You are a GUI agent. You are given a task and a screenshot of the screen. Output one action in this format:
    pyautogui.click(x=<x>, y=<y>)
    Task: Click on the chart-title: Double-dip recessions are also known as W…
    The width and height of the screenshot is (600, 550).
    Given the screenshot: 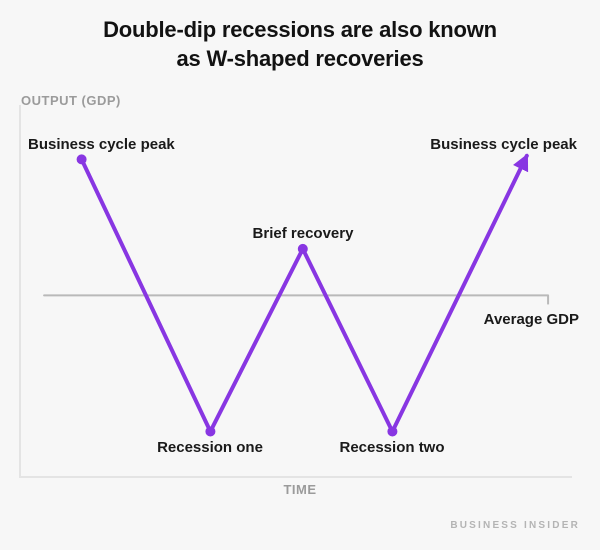 What is the action you would take?
    pyautogui.click(x=300, y=44)
    